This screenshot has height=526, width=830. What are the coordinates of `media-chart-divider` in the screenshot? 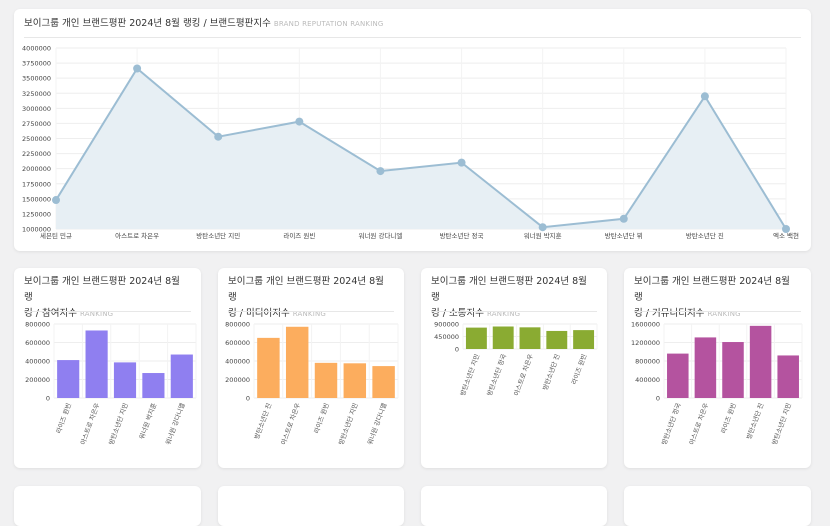 It's located at (311, 311).